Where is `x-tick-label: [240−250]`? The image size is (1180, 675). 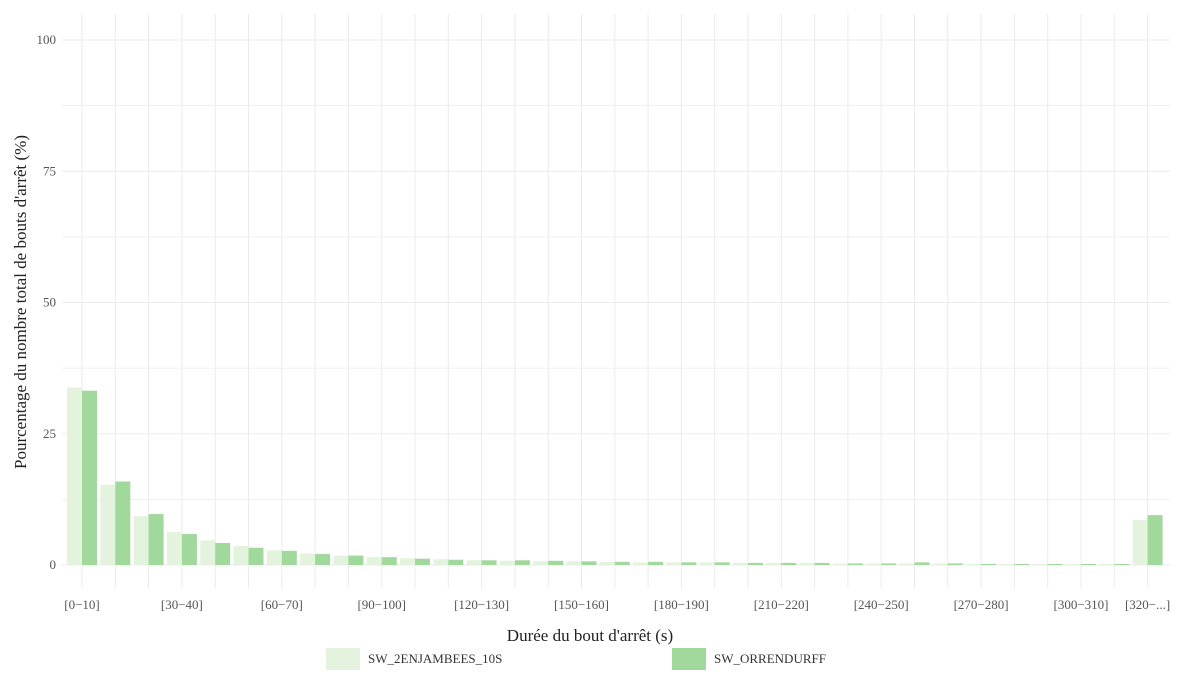
x-tick-label: [240−250] is located at coordinates (881, 604).